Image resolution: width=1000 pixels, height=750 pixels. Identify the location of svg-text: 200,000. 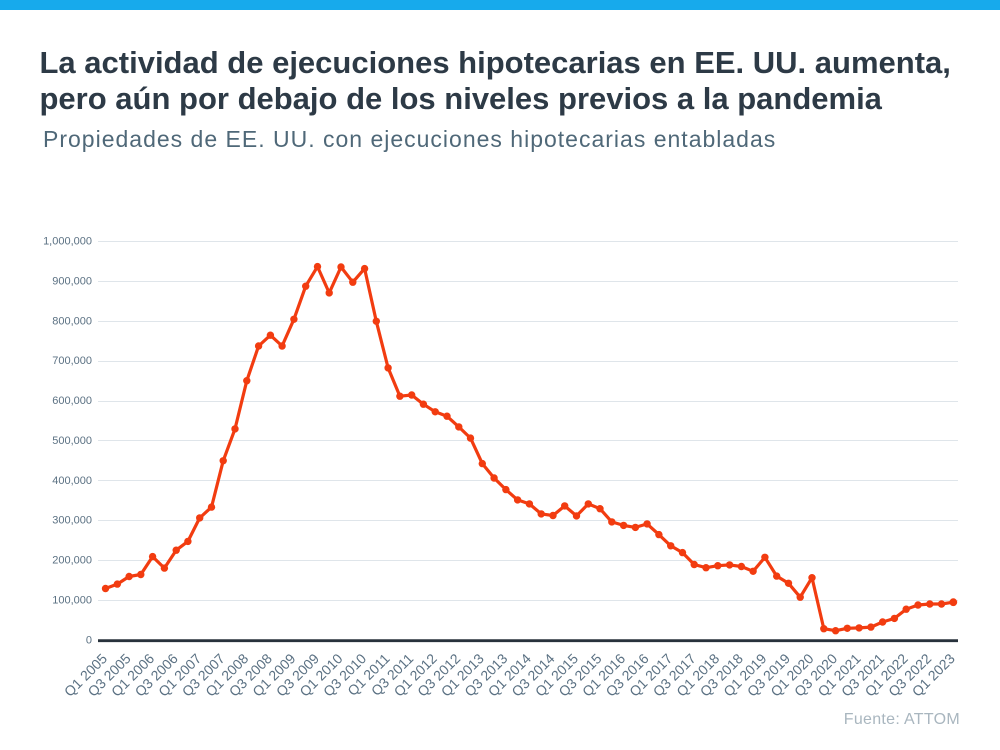
(72, 561).